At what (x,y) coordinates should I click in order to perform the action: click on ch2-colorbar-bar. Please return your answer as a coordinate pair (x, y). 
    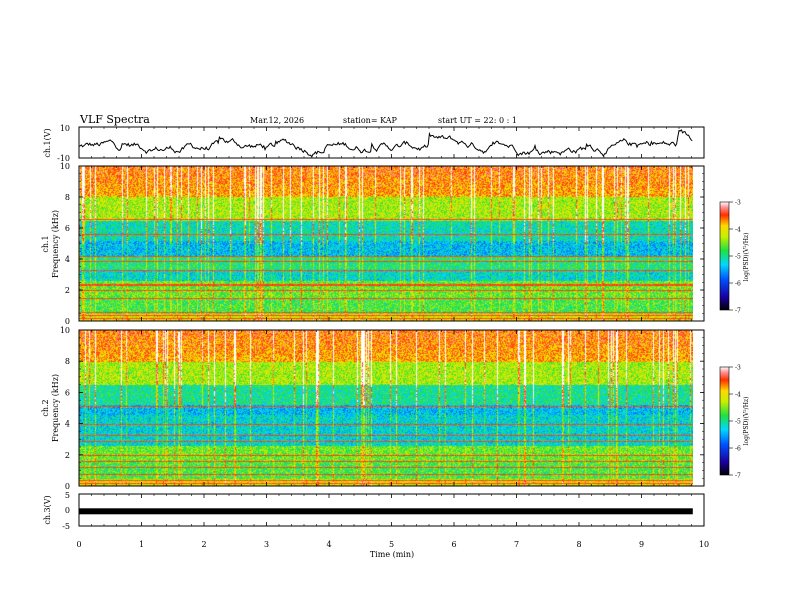
    Looking at the image, I should click on (724, 421).